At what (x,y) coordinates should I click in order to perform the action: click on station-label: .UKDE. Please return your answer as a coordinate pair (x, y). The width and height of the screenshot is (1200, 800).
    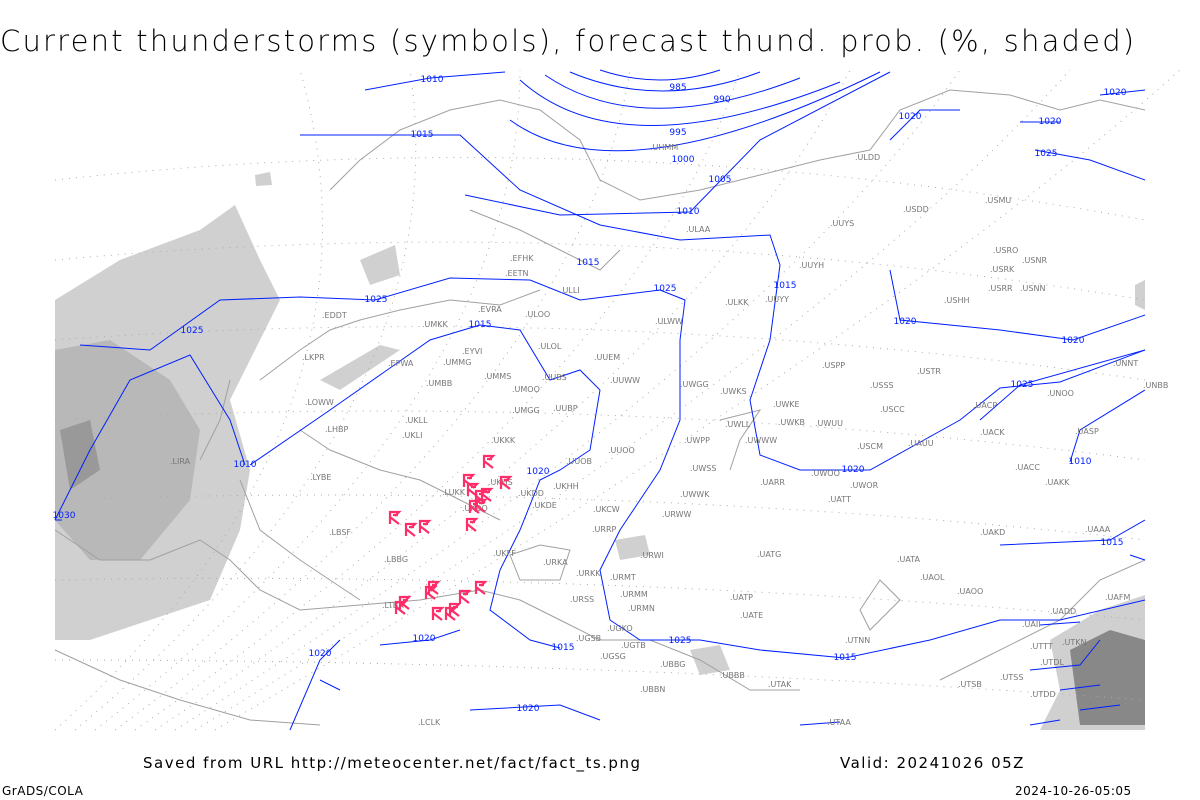
    Looking at the image, I should click on (544, 505).